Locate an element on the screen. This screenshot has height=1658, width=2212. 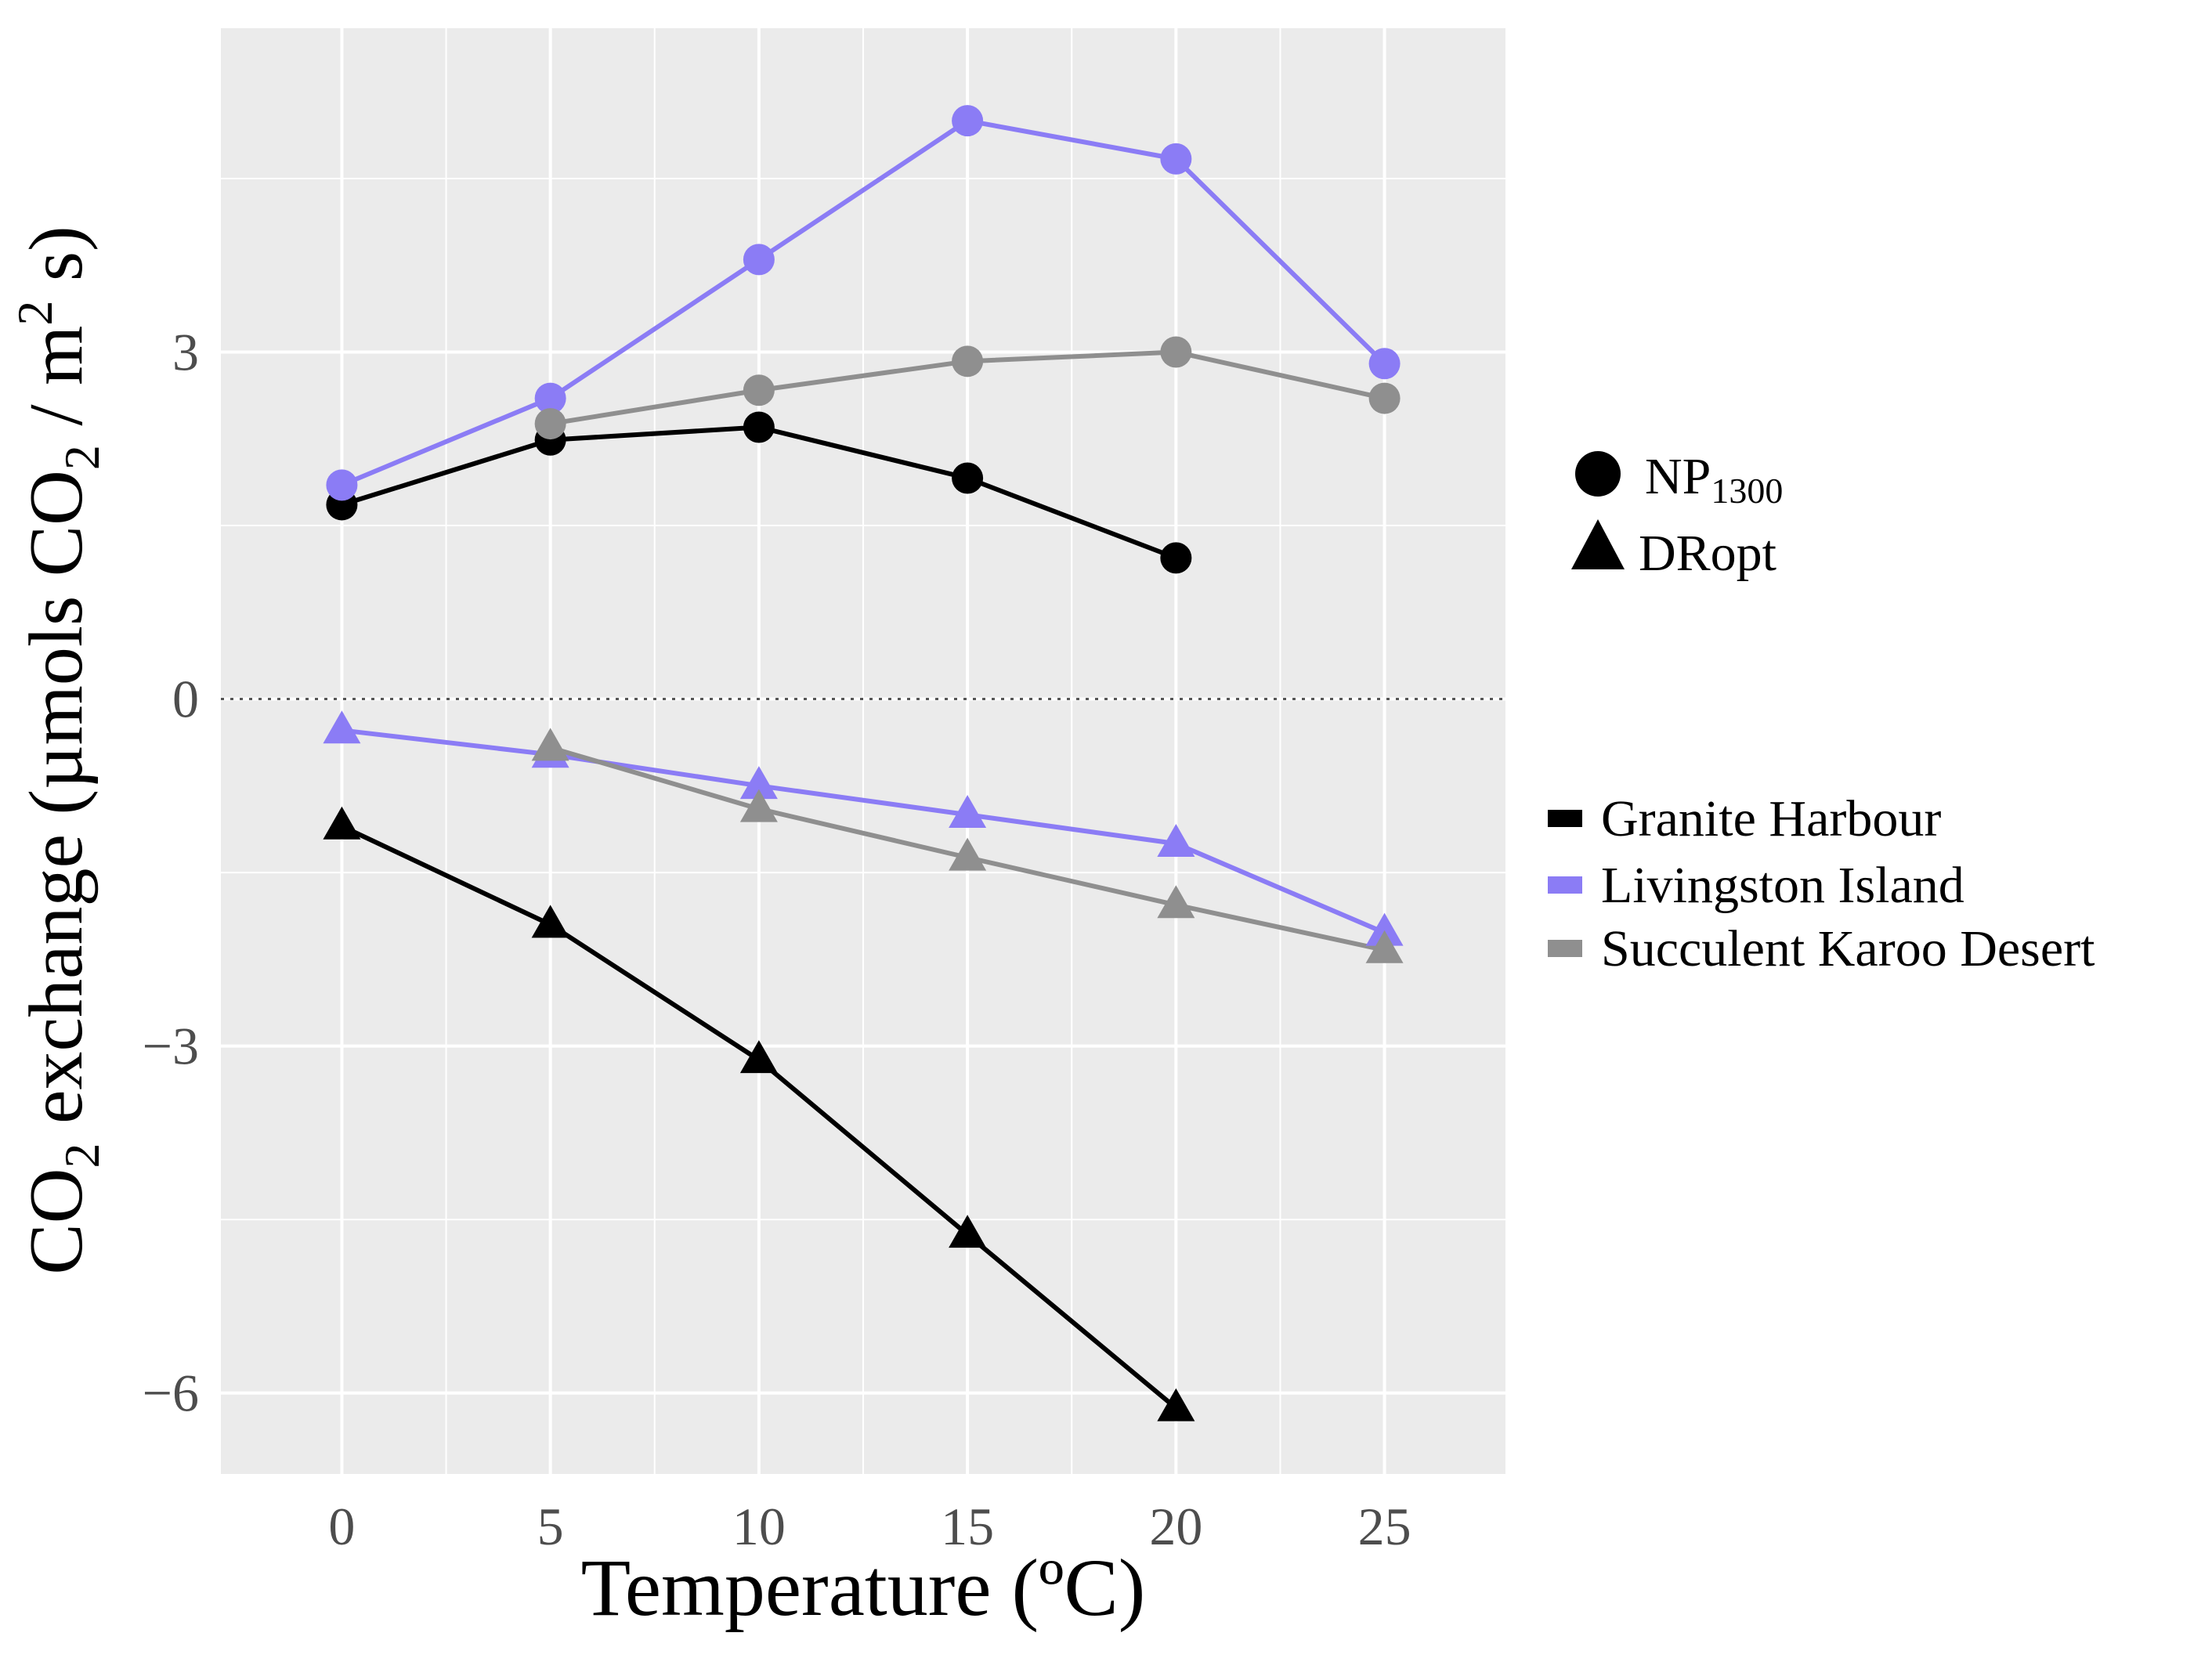
x-tick-label: 20 is located at coordinates (1175, 1526).